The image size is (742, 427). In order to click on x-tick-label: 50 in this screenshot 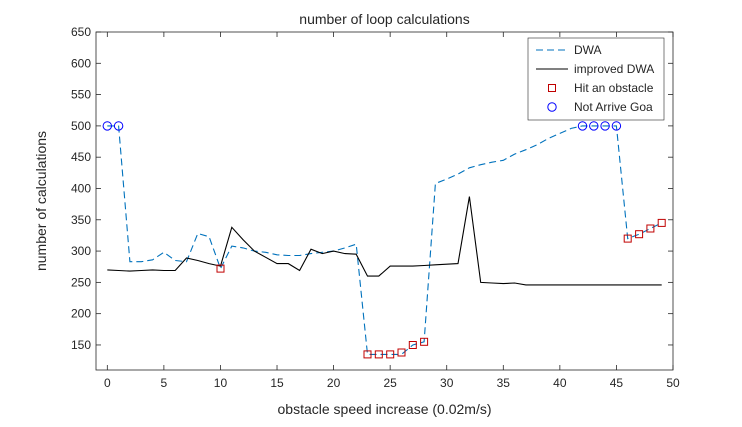, I will do `click(673, 383)`.